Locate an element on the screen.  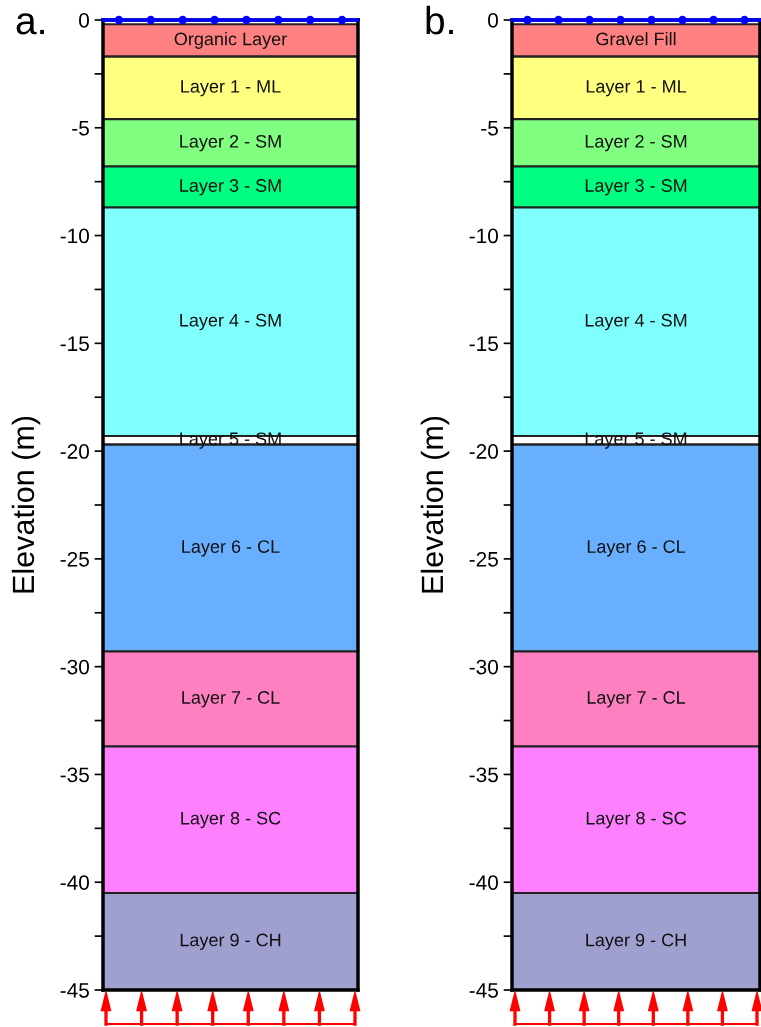
chart-title: a. is located at coordinates (30, 24).